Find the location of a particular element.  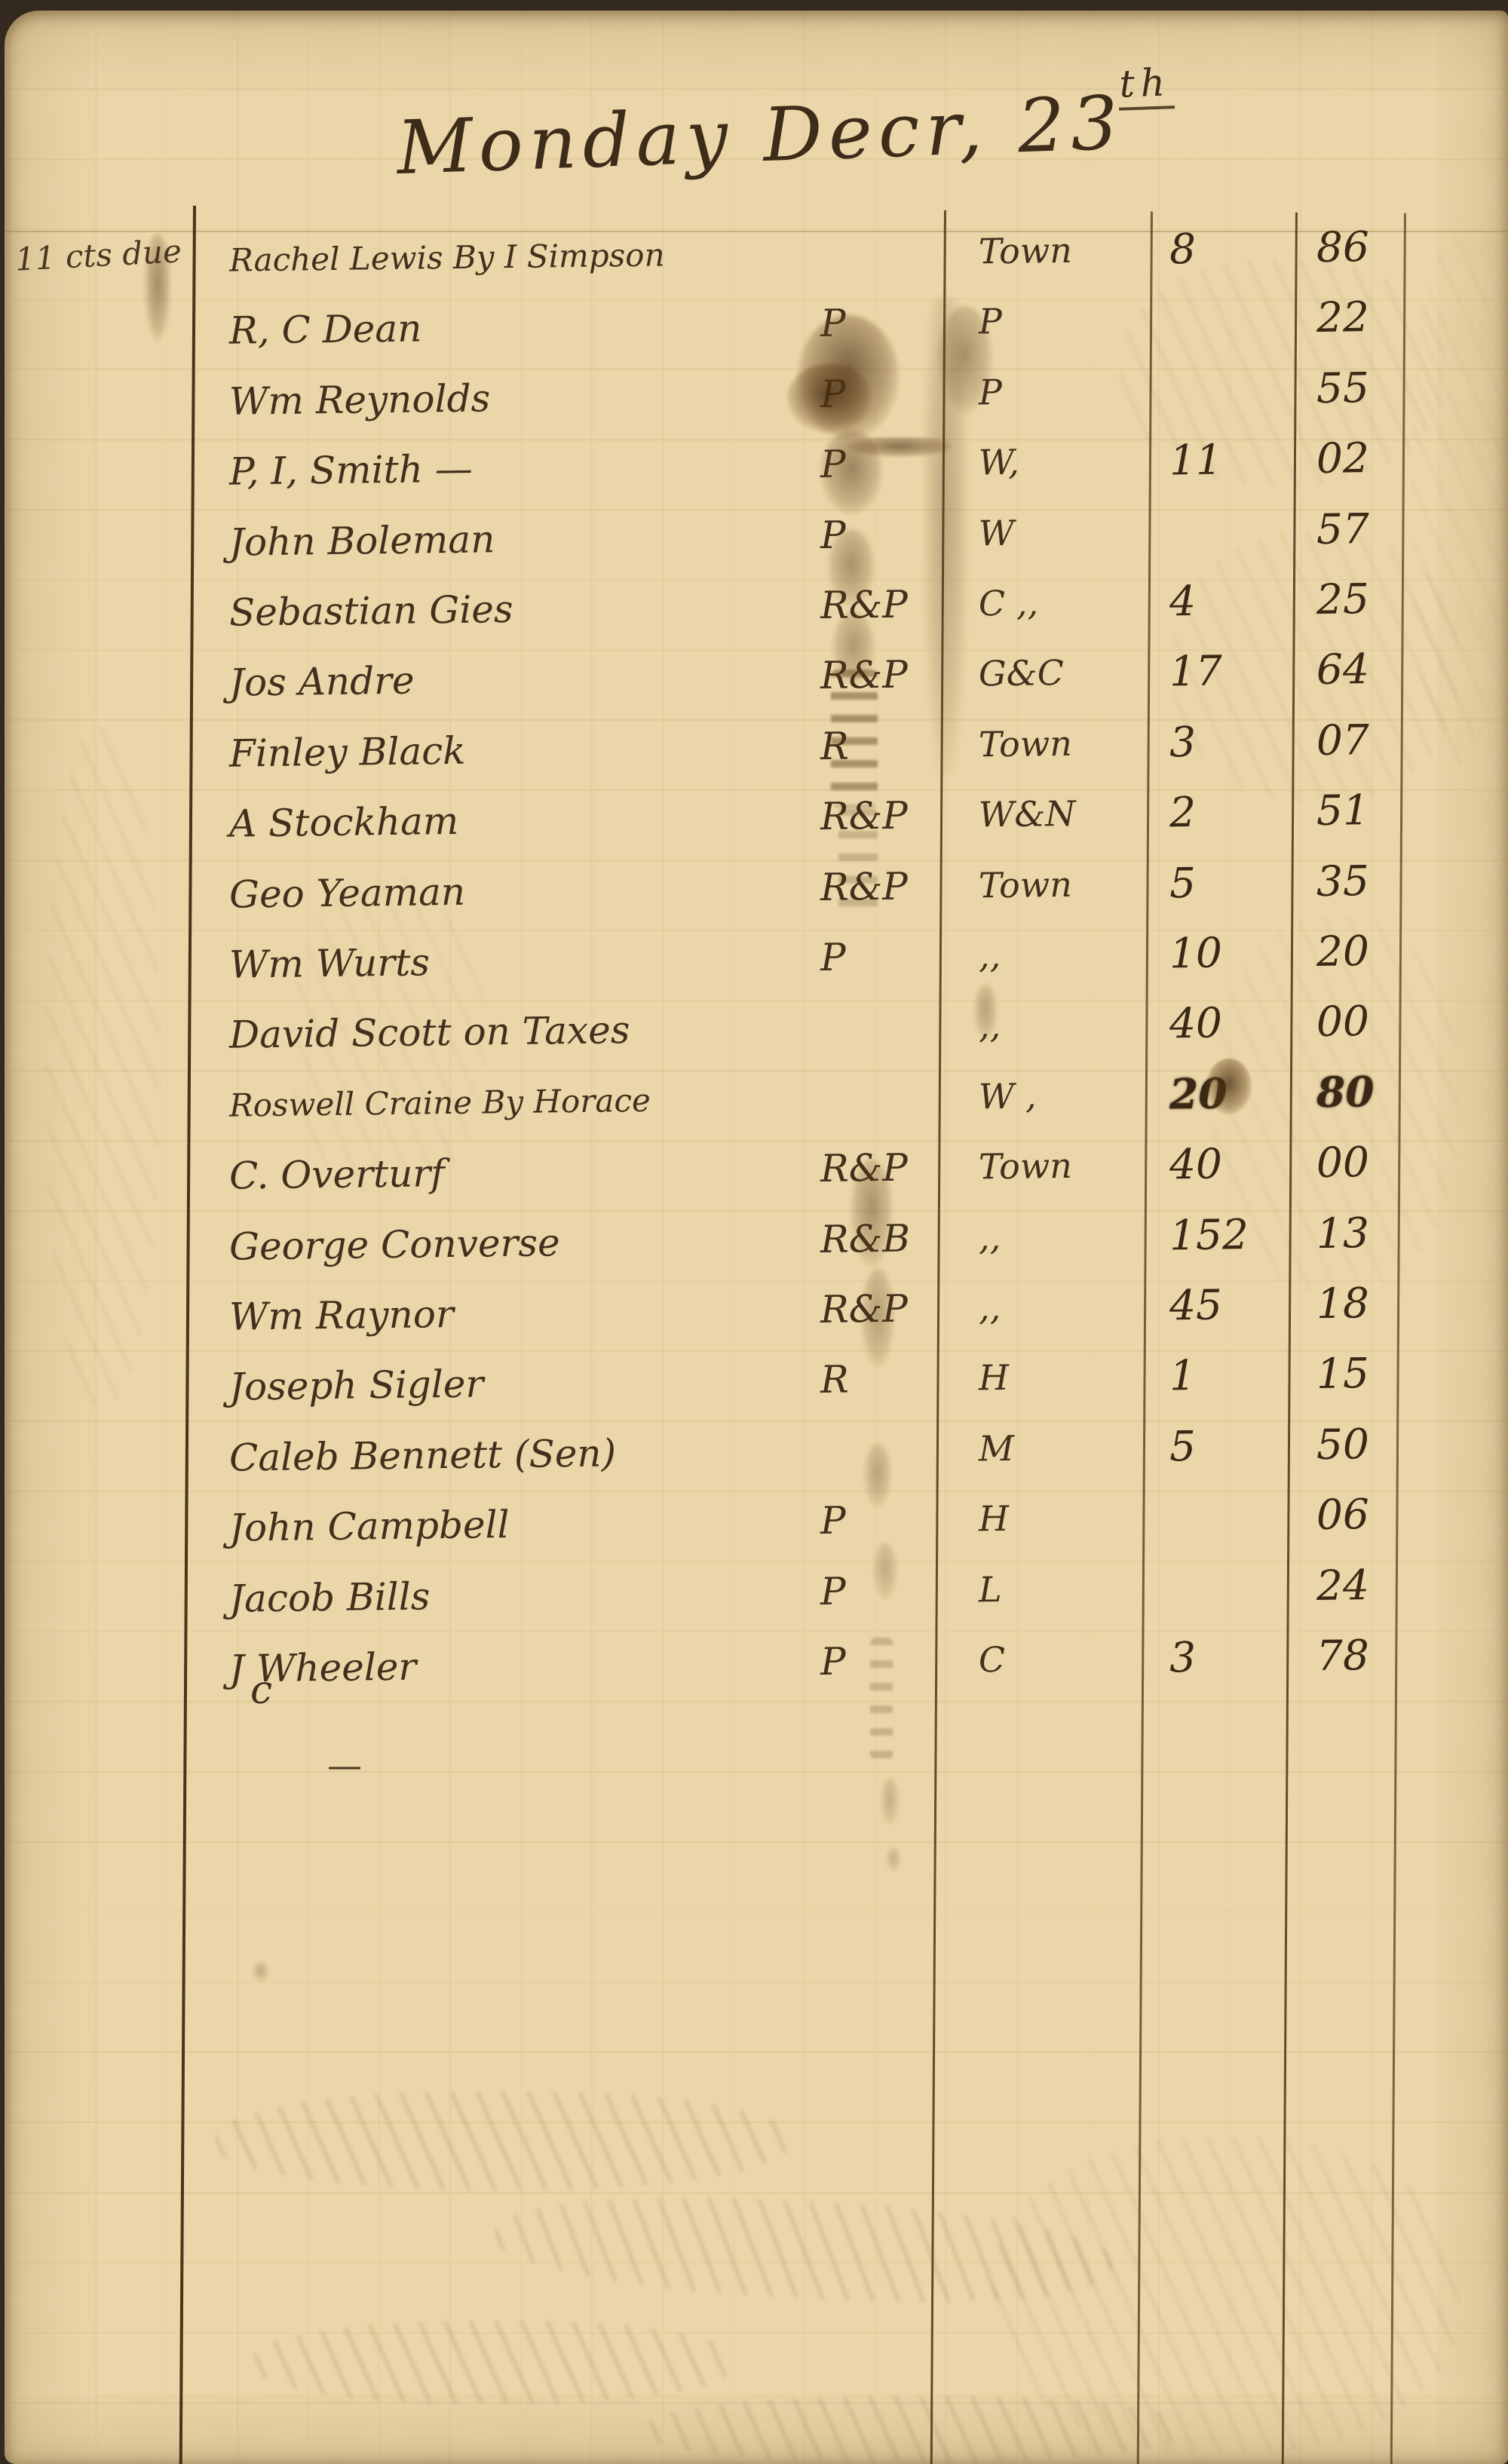

cell-dollars: 2 is located at coordinates (1183, 812).